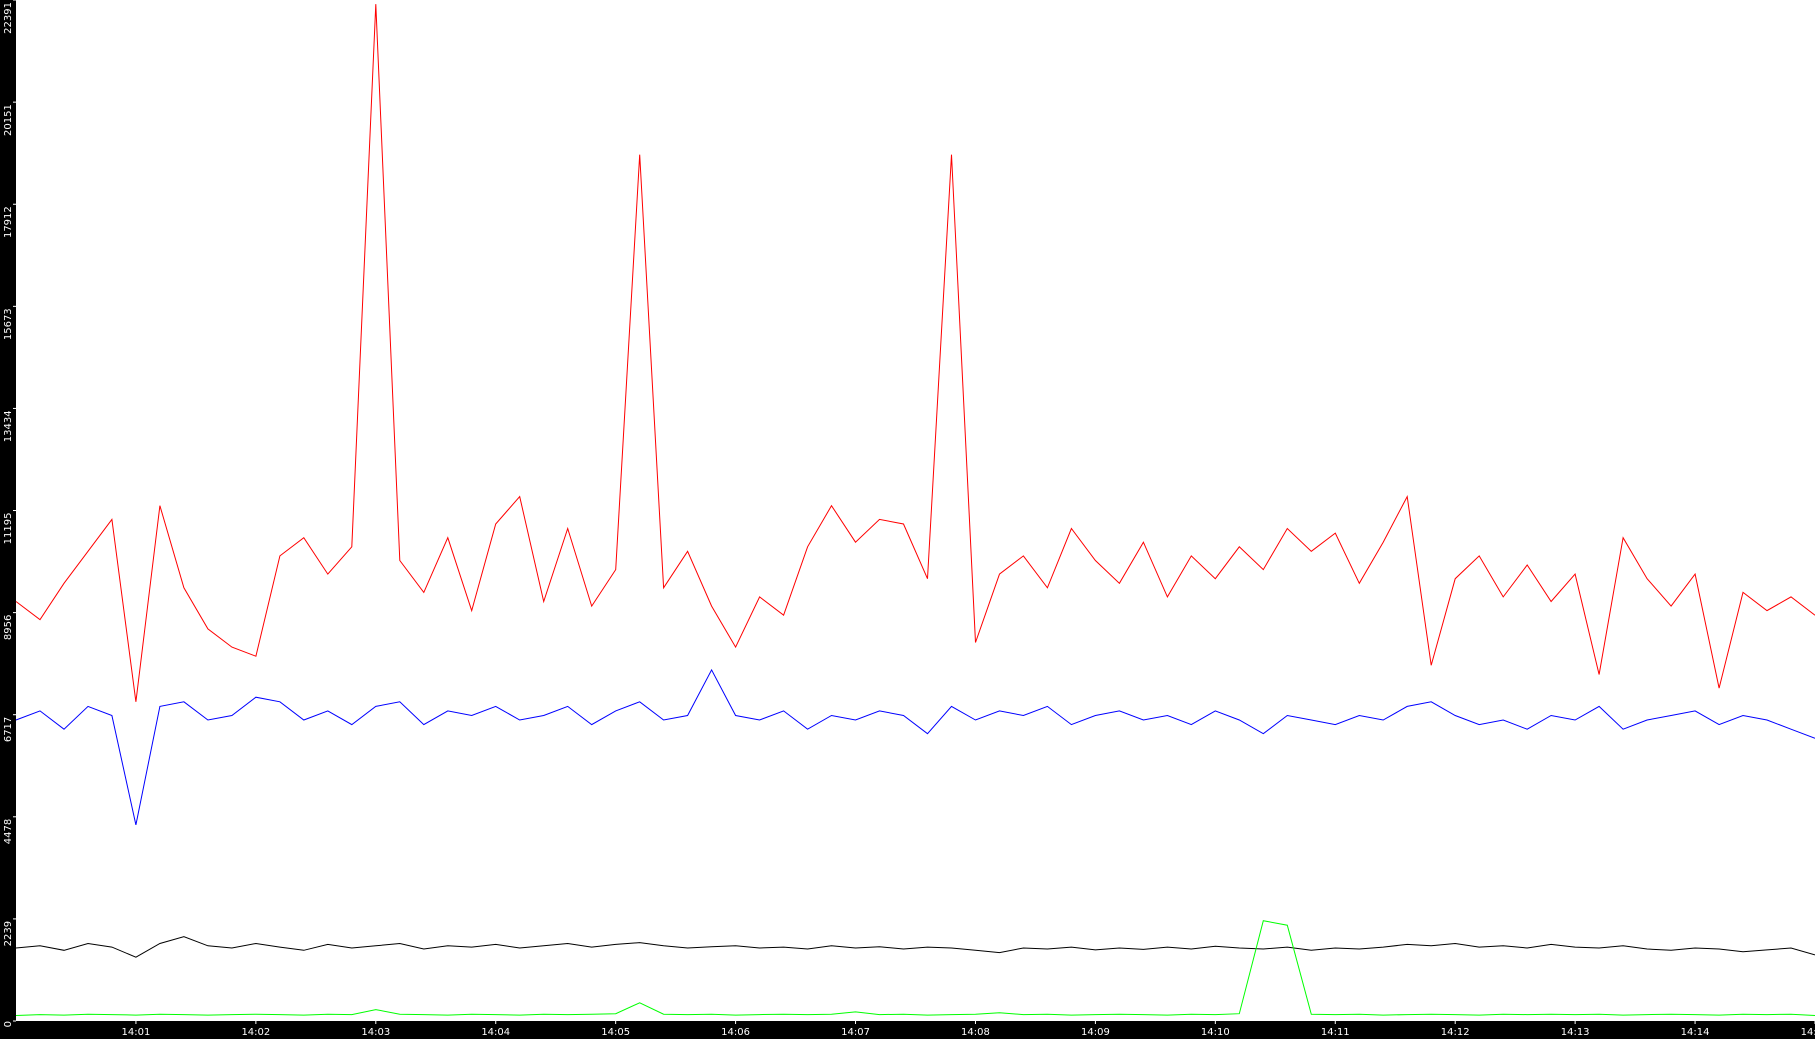 Image resolution: width=1815 pixels, height=1039 pixels. Describe the element at coordinates (375, 1032) in the screenshot. I see `x-tick-label: 14:03` at that location.